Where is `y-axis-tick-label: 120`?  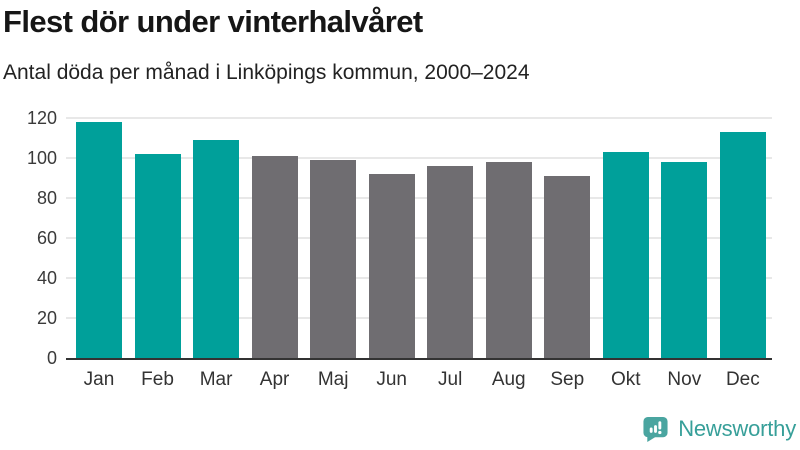 y-axis-tick-label: 120 is located at coordinates (41, 118).